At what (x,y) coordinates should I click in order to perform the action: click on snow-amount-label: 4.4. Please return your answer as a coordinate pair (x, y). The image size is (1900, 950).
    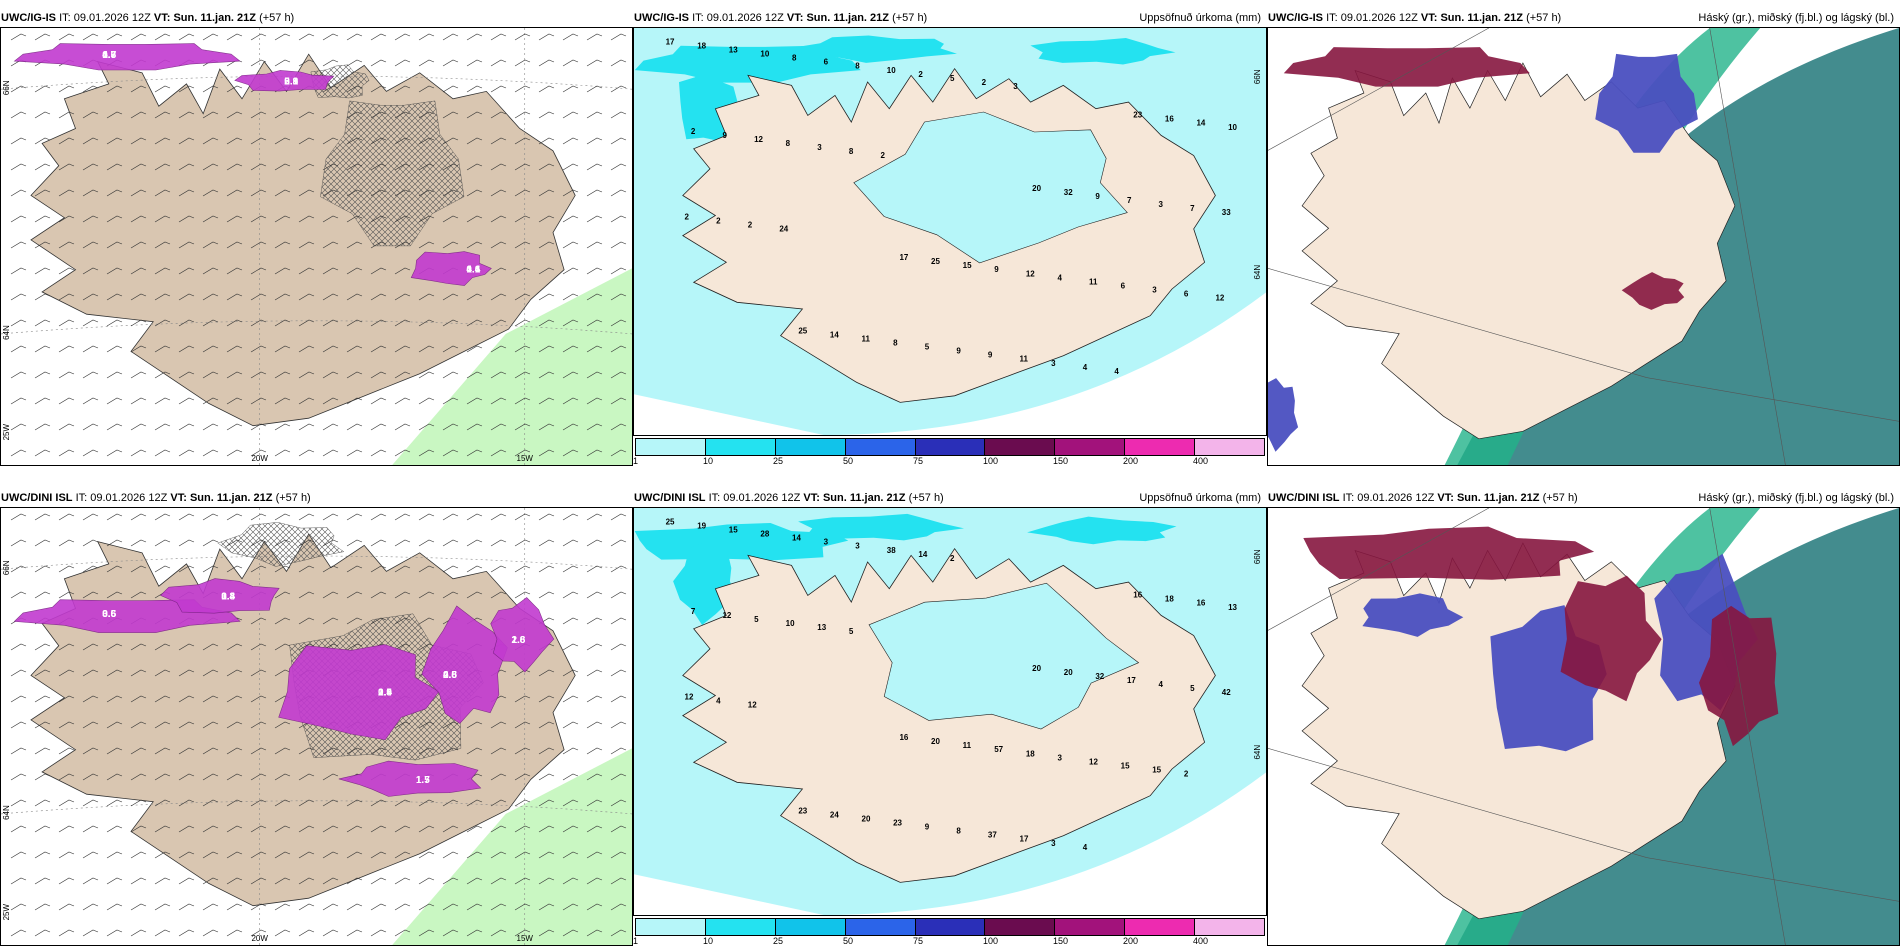
    Looking at the image, I should click on (473, 269).